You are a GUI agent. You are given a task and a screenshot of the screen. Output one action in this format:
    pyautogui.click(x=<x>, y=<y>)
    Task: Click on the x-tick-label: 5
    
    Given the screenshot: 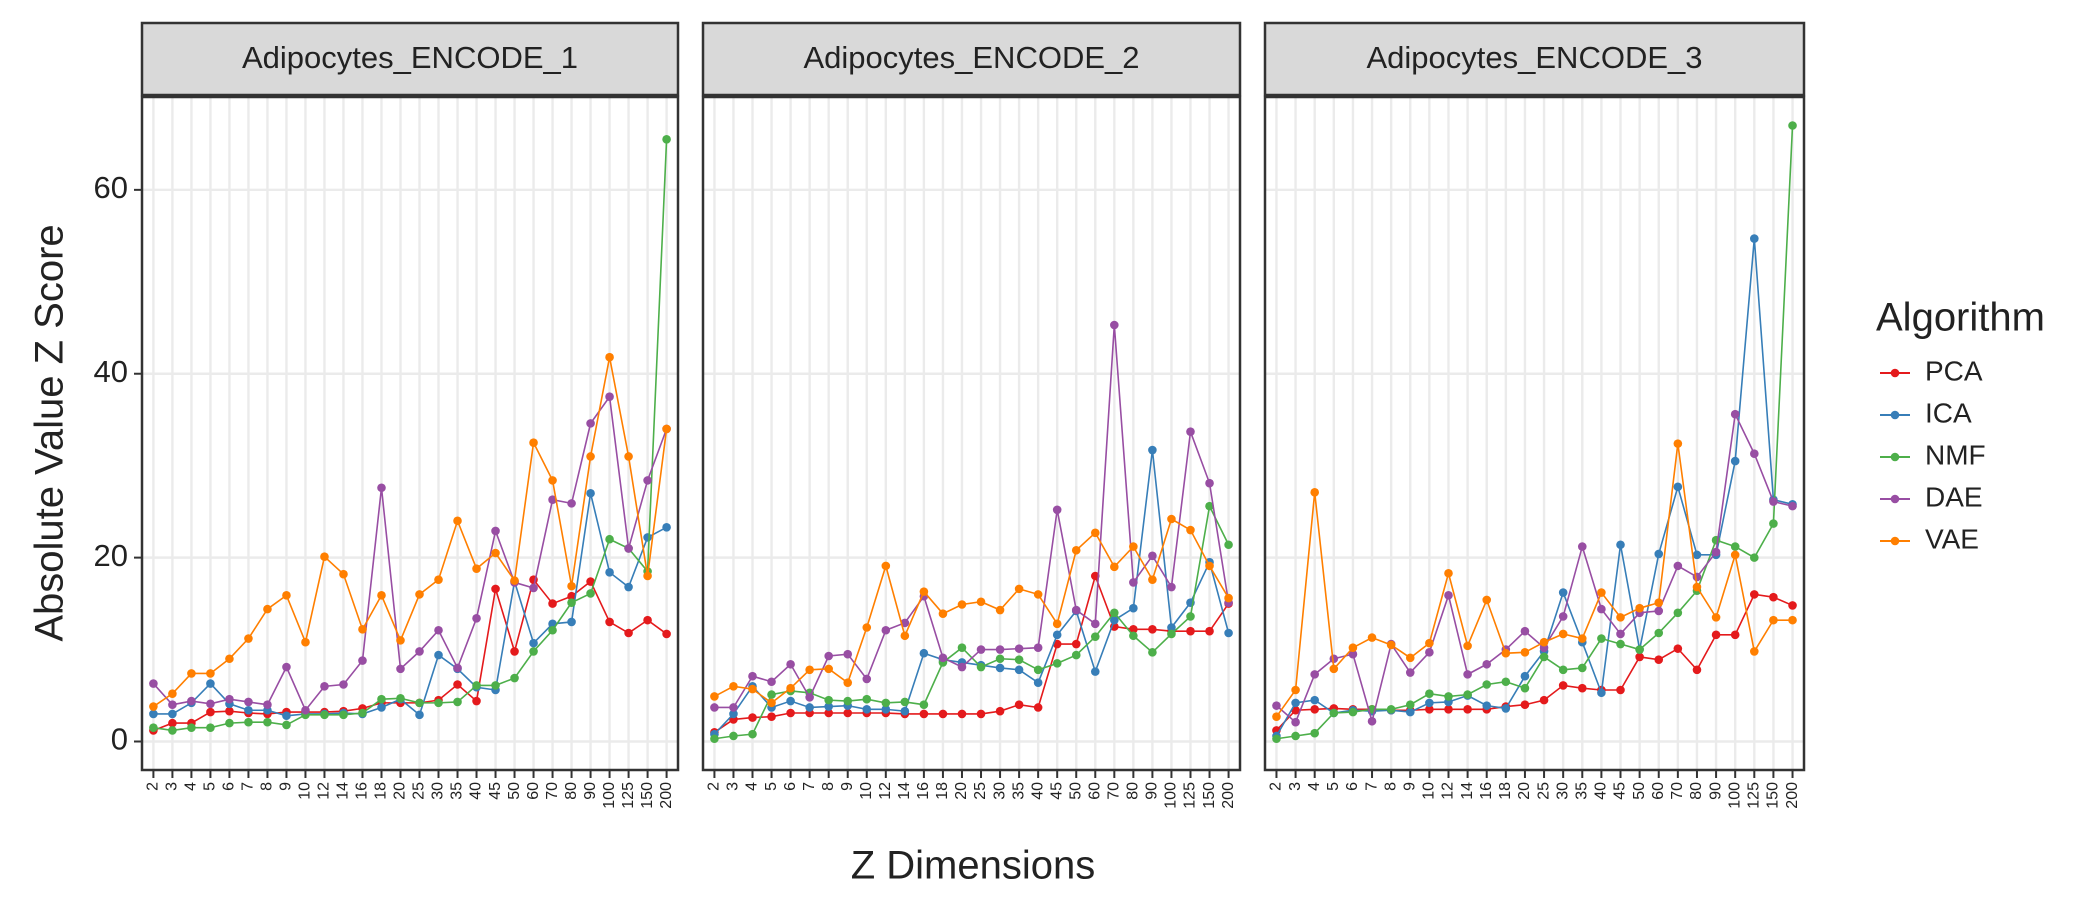 What is the action you would take?
    pyautogui.click(x=771, y=786)
    